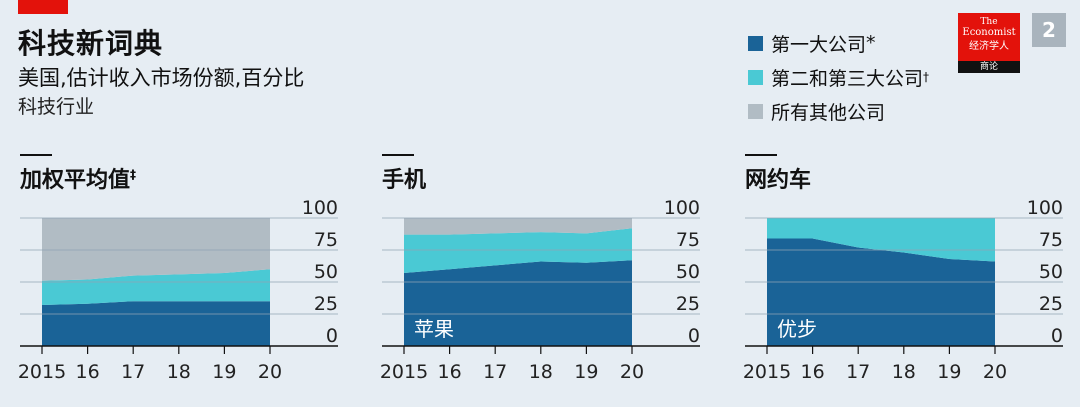 The height and width of the screenshot is (407, 1080). I want to click on panel-title-text: 网约车, so click(778, 180).